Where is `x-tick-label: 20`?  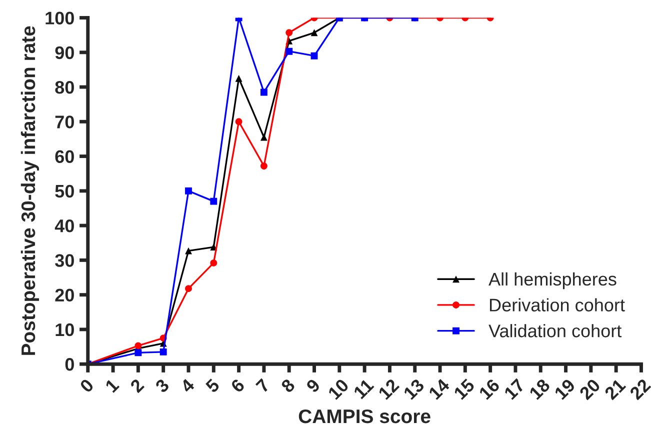 x-tick-label: 20 is located at coordinates (589, 389).